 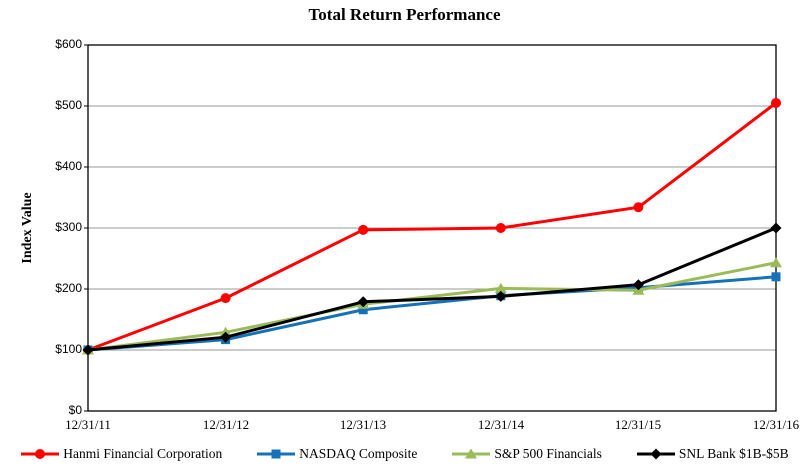 I want to click on legend-label: SNL Bank $1B-$5B, so click(x=733, y=453).